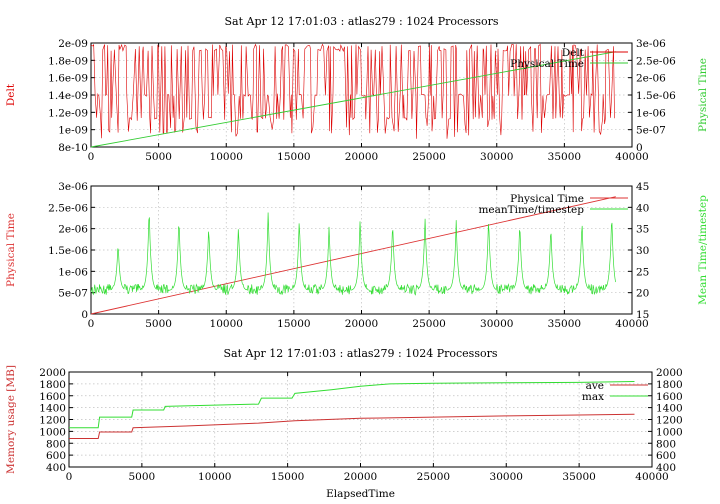  What do you see at coordinates (56, 468) in the screenshot?
I see `y-tick-label: 400` at bounding box center [56, 468].